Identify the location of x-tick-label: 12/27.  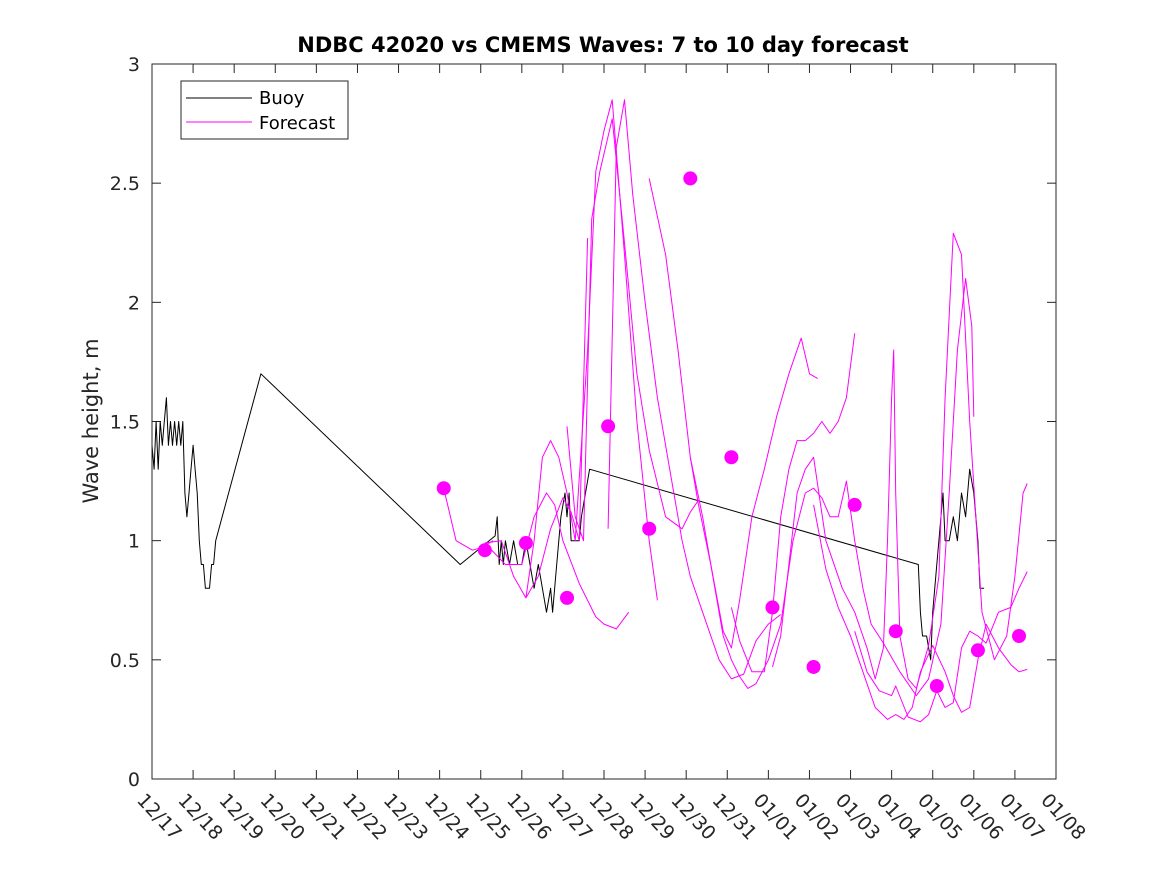
(569, 816).